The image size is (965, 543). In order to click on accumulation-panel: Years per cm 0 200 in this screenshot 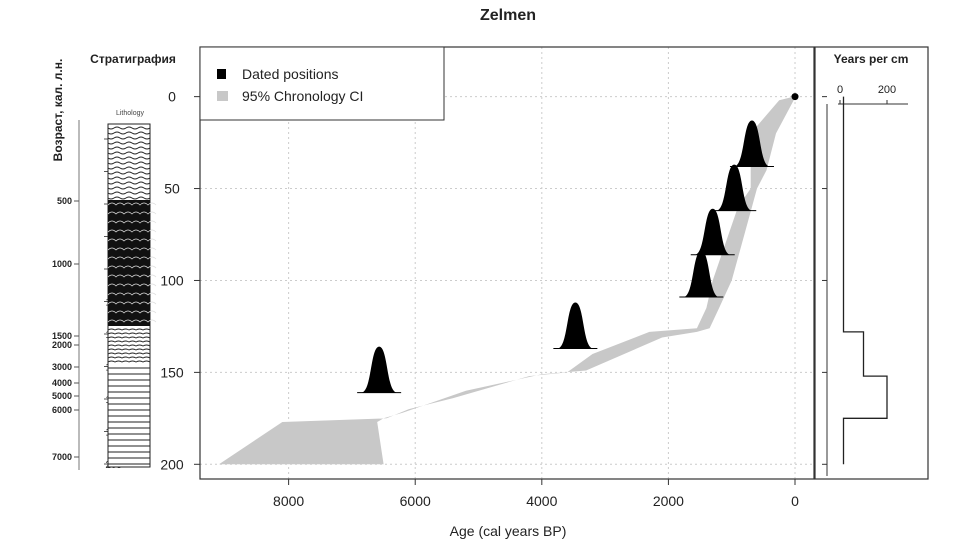, I will do `click(871, 263)`.